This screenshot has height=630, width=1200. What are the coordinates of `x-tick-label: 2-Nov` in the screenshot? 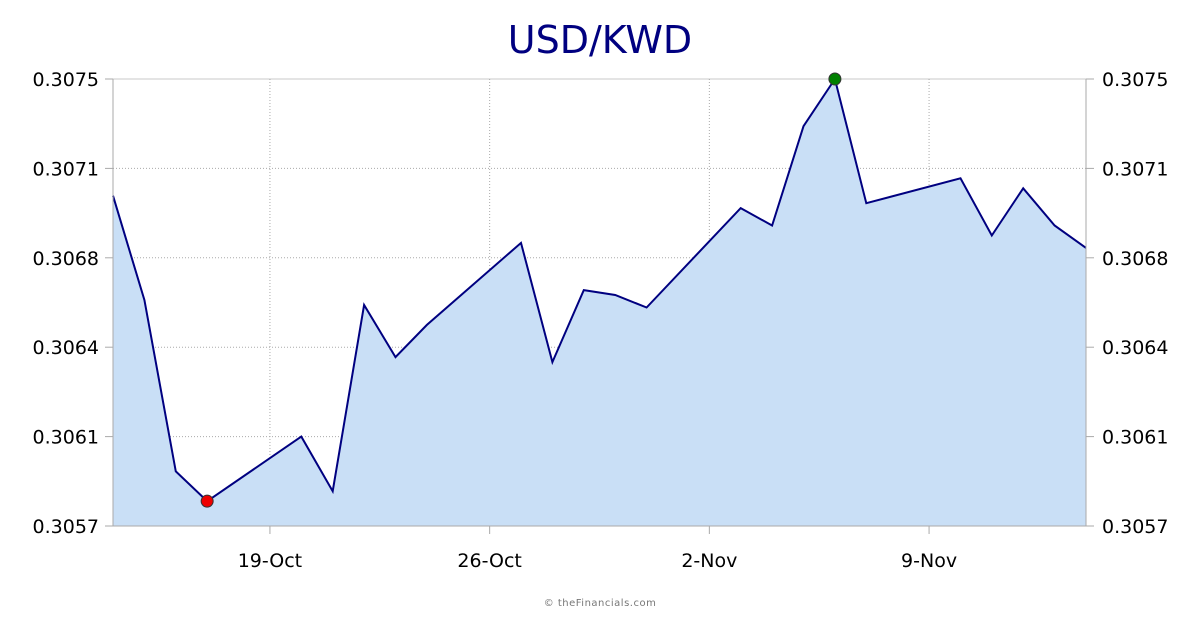 It's located at (709, 561).